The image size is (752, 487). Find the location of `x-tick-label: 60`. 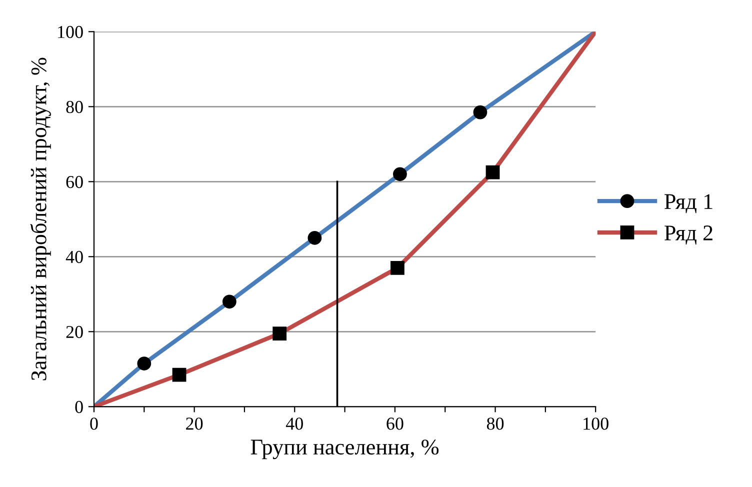

x-tick-label: 60 is located at coordinates (395, 424).